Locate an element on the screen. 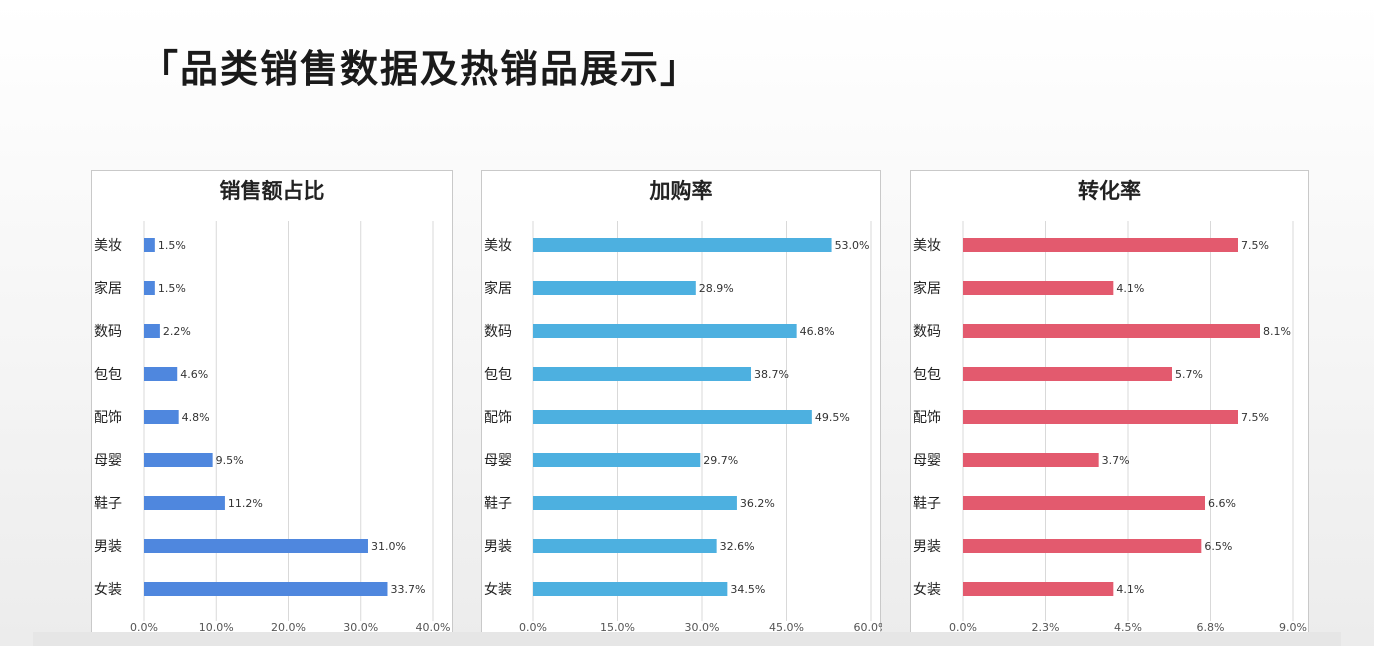 The width and height of the screenshot is (1374, 646). data-label: 4.6% is located at coordinates (194, 374).